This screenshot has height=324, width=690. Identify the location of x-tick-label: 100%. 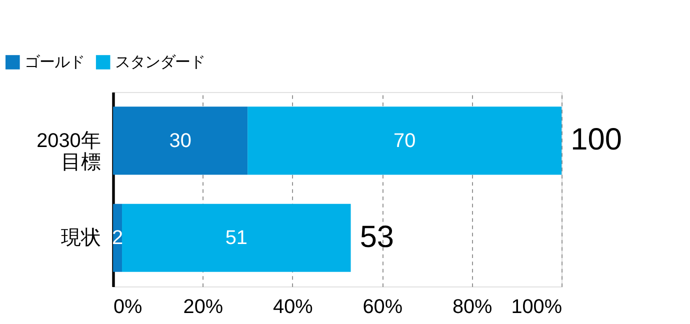
(536, 307).